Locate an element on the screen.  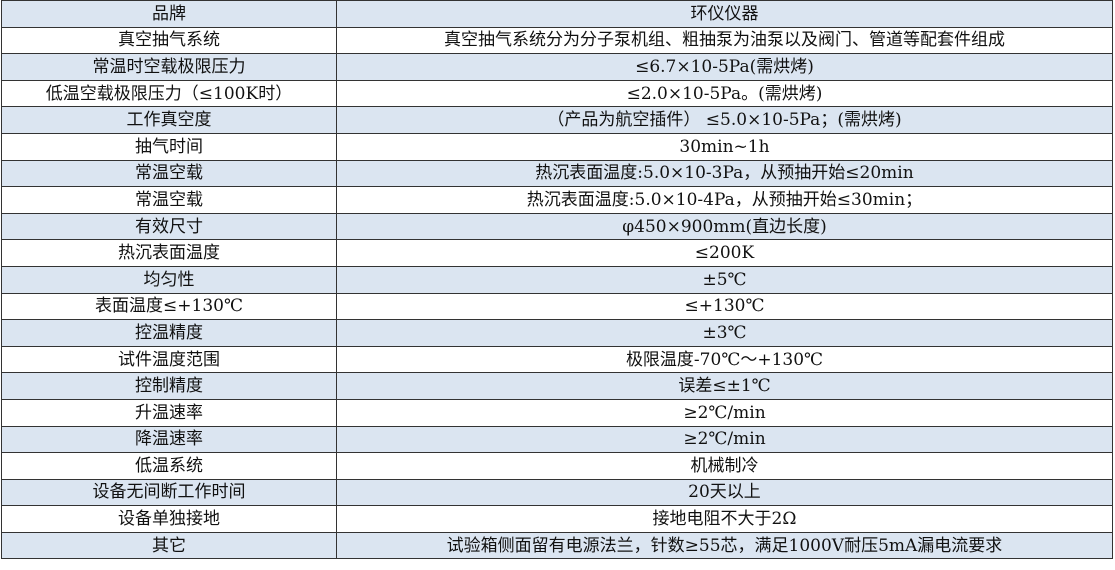
spec-name-cell: 有效尺寸 is located at coordinates (169, 226).